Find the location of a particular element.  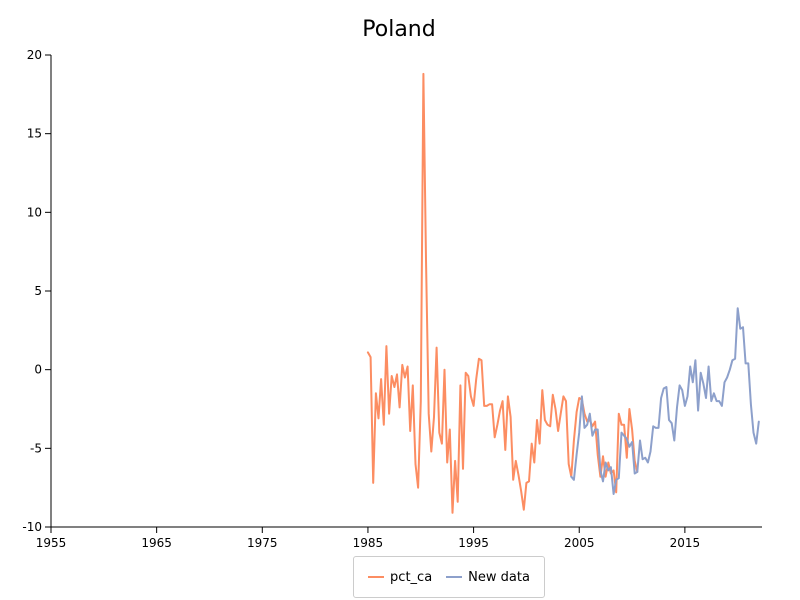

y-ticks: -10 -5 0 5 10 15 20 is located at coordinates (36, 291).